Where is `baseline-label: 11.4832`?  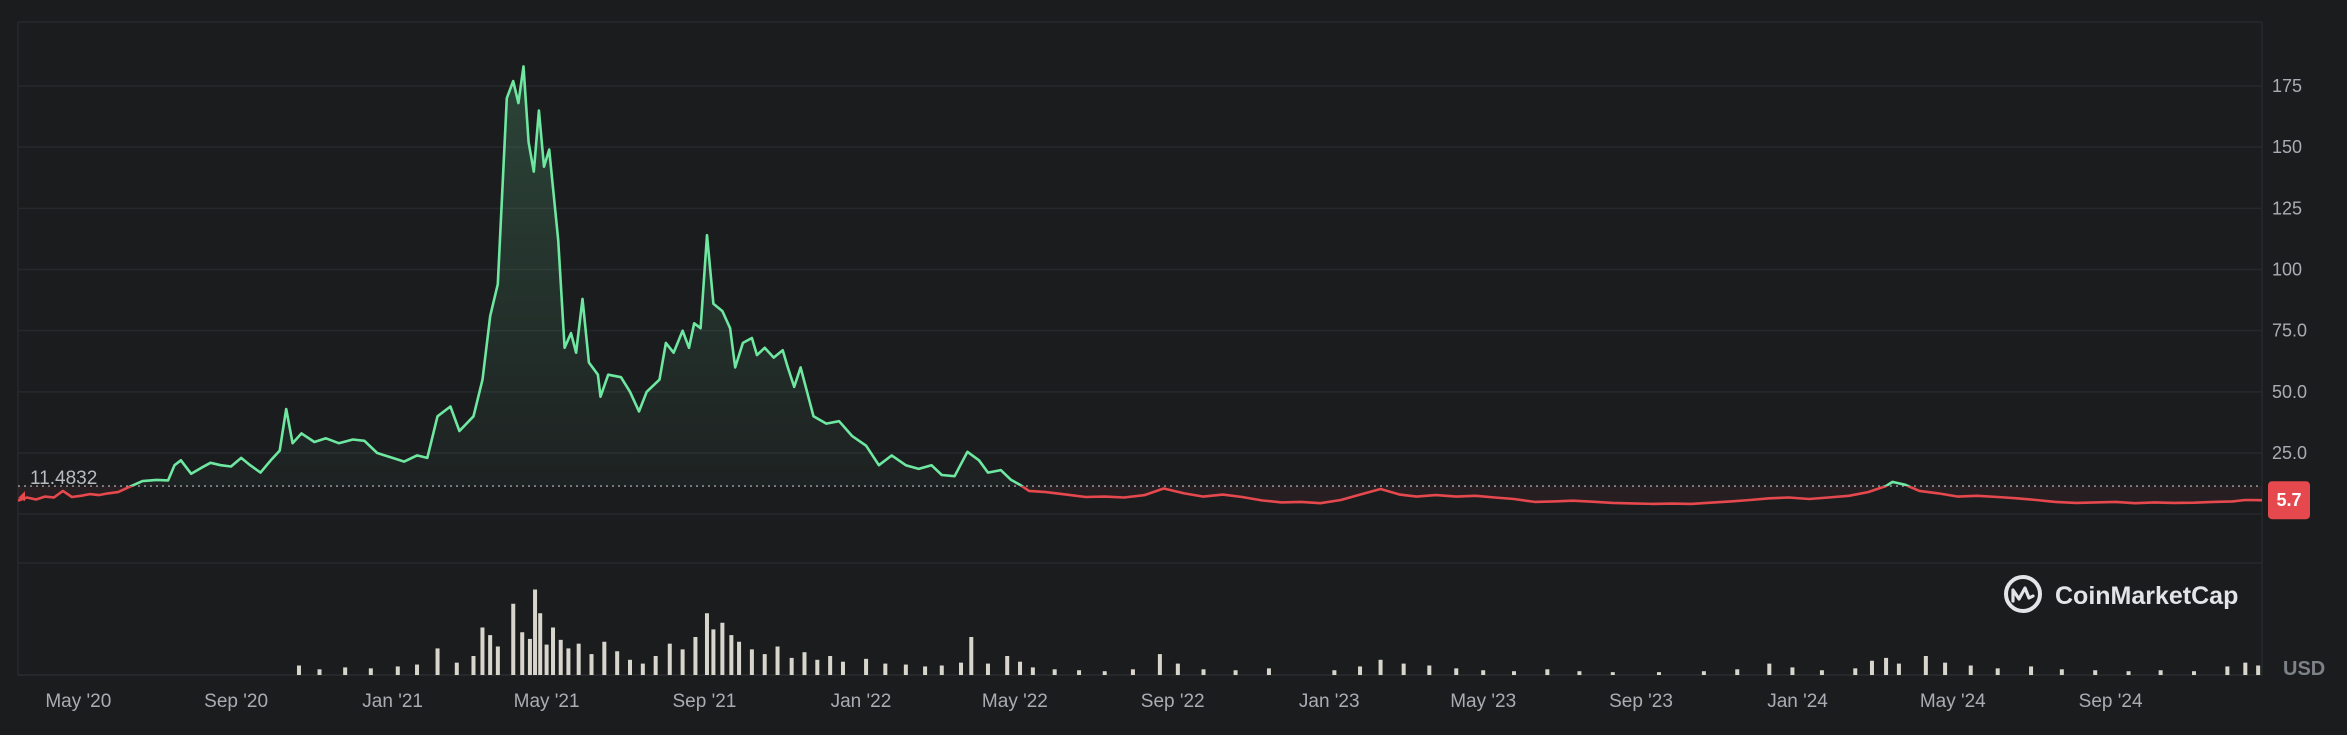
baseline-label: 11.4832 is located at coordinates (63, 478).